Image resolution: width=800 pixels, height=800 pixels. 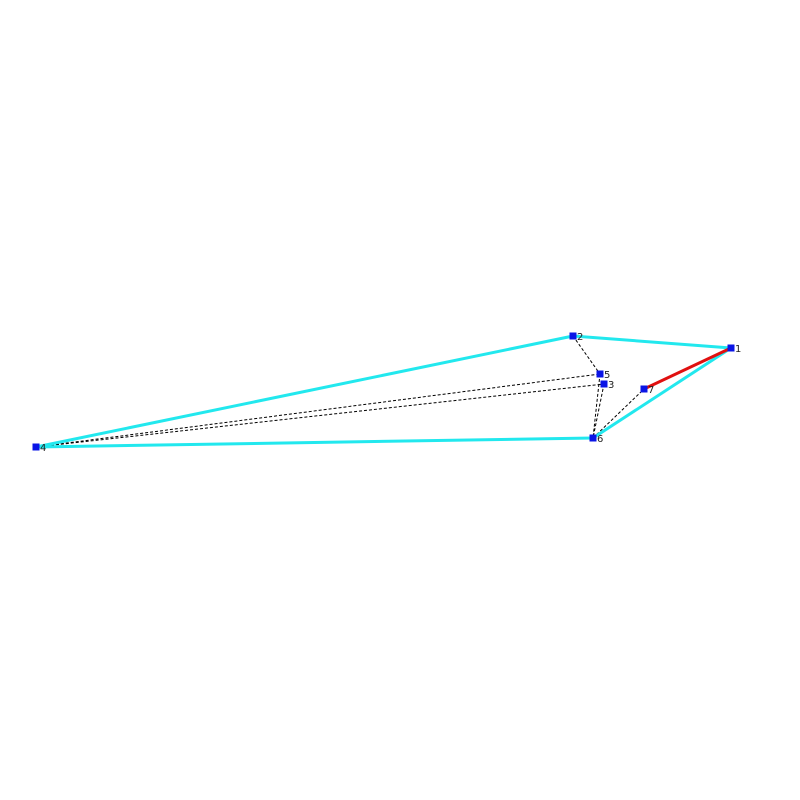 I want to click on node: 3, so click(x=607, y=385).